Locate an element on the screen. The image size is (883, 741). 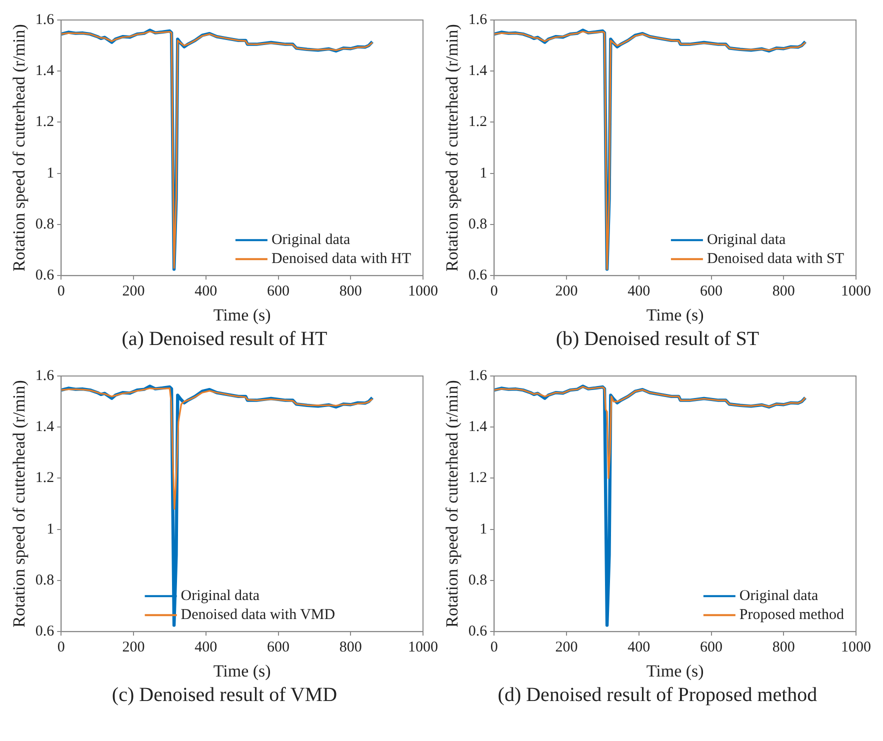
text: (b) Denoised result of ST is located at coordinates (657, 340).